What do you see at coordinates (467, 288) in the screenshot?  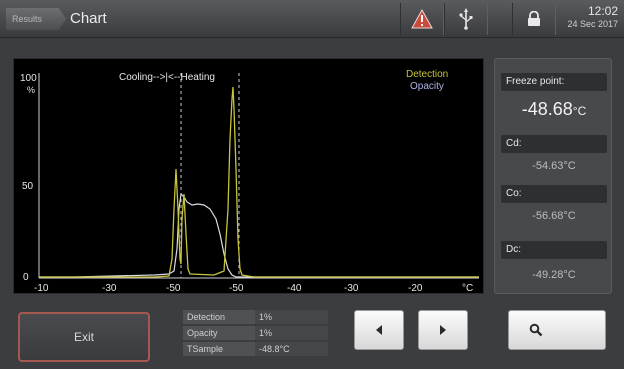 I see `x-unit: °C` at bounding box center [467, 288].